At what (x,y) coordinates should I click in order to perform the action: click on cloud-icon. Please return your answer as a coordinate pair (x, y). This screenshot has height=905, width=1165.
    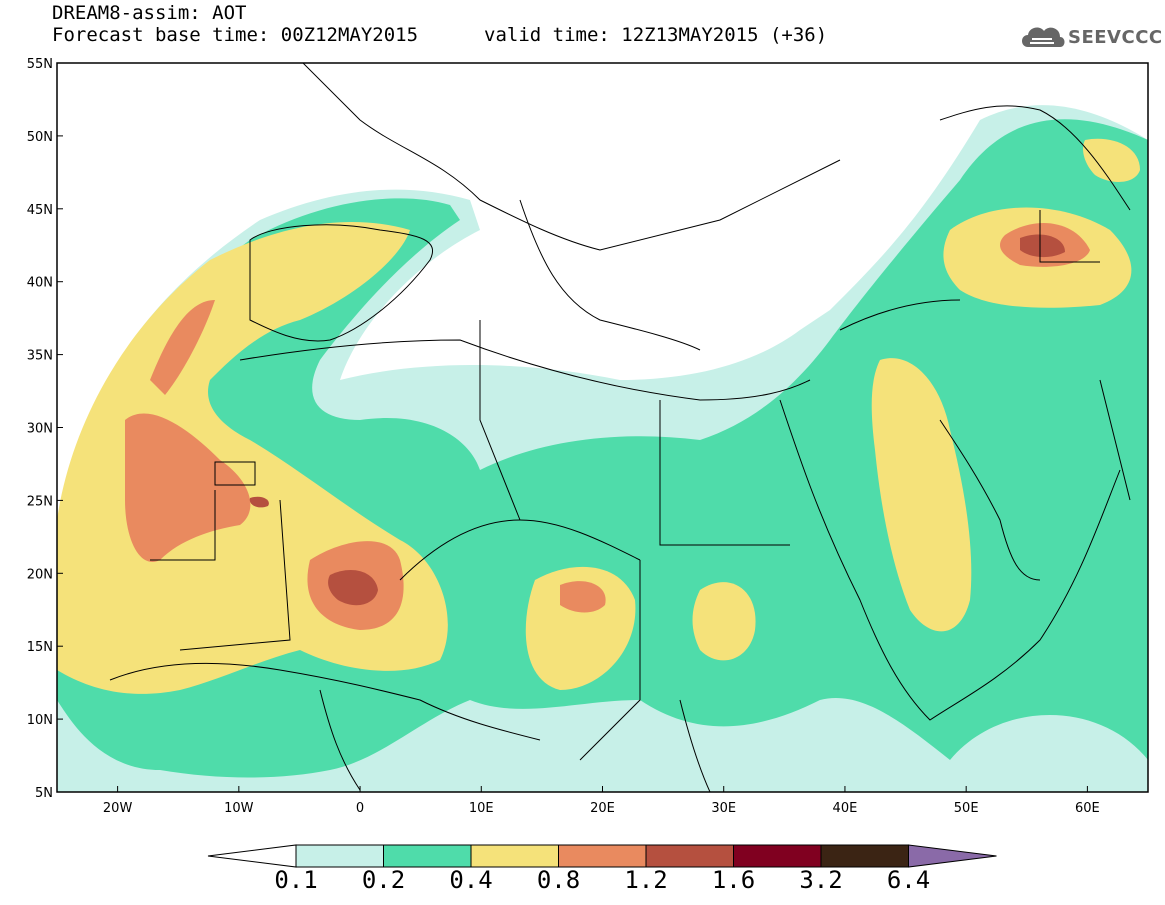
    Looking at the image, I should click on (1043, 37).